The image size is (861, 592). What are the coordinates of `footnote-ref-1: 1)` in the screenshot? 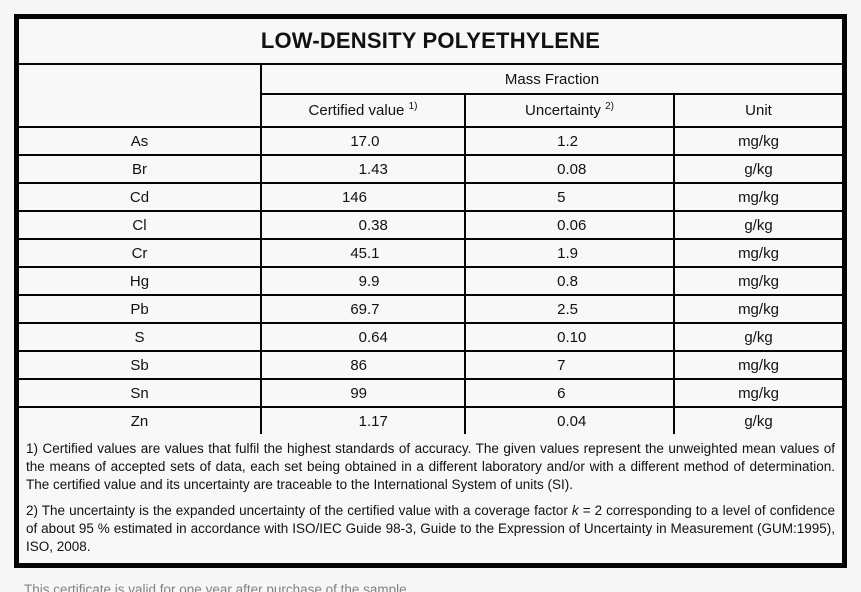 It's located at (413, 106).